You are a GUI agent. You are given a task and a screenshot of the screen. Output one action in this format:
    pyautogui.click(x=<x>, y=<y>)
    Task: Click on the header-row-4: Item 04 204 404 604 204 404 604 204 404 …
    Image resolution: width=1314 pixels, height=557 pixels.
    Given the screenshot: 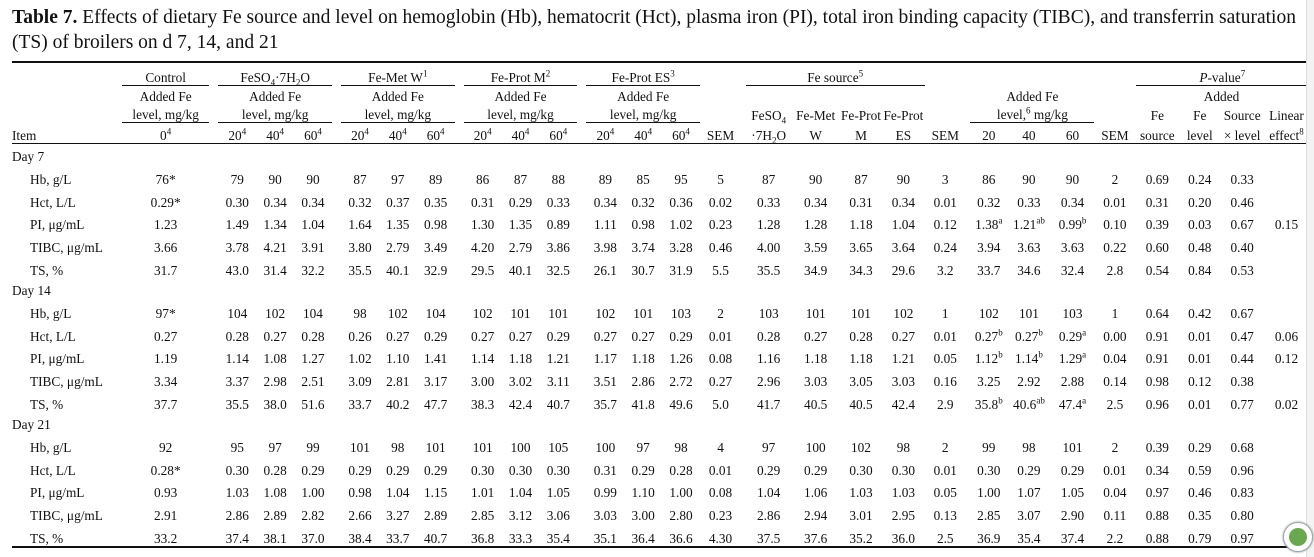 What is the action you would take?
    pyautogui.click(x=660, y=133)
    